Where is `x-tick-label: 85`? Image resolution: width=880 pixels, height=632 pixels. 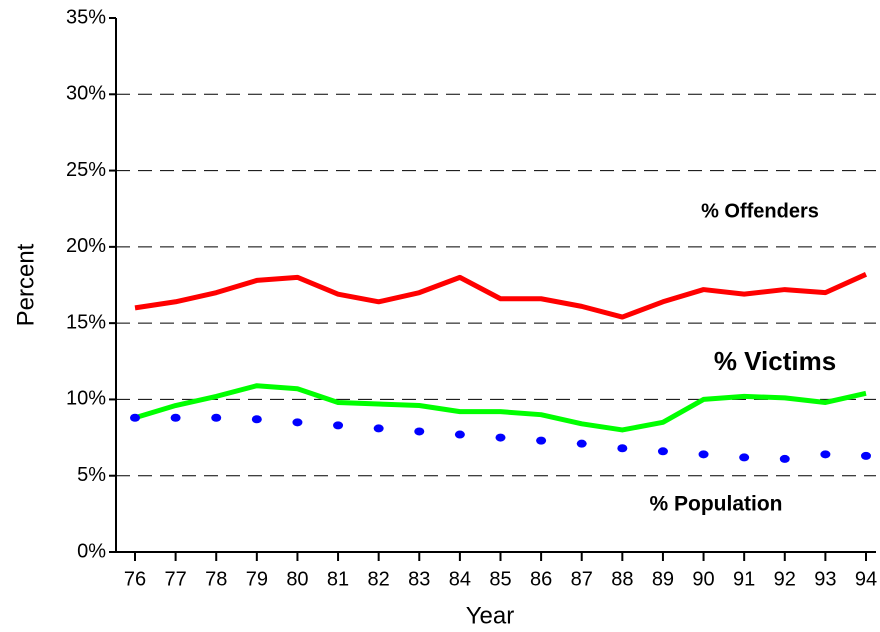
x-tick-label: 85 is located at coordinates (500, 579).